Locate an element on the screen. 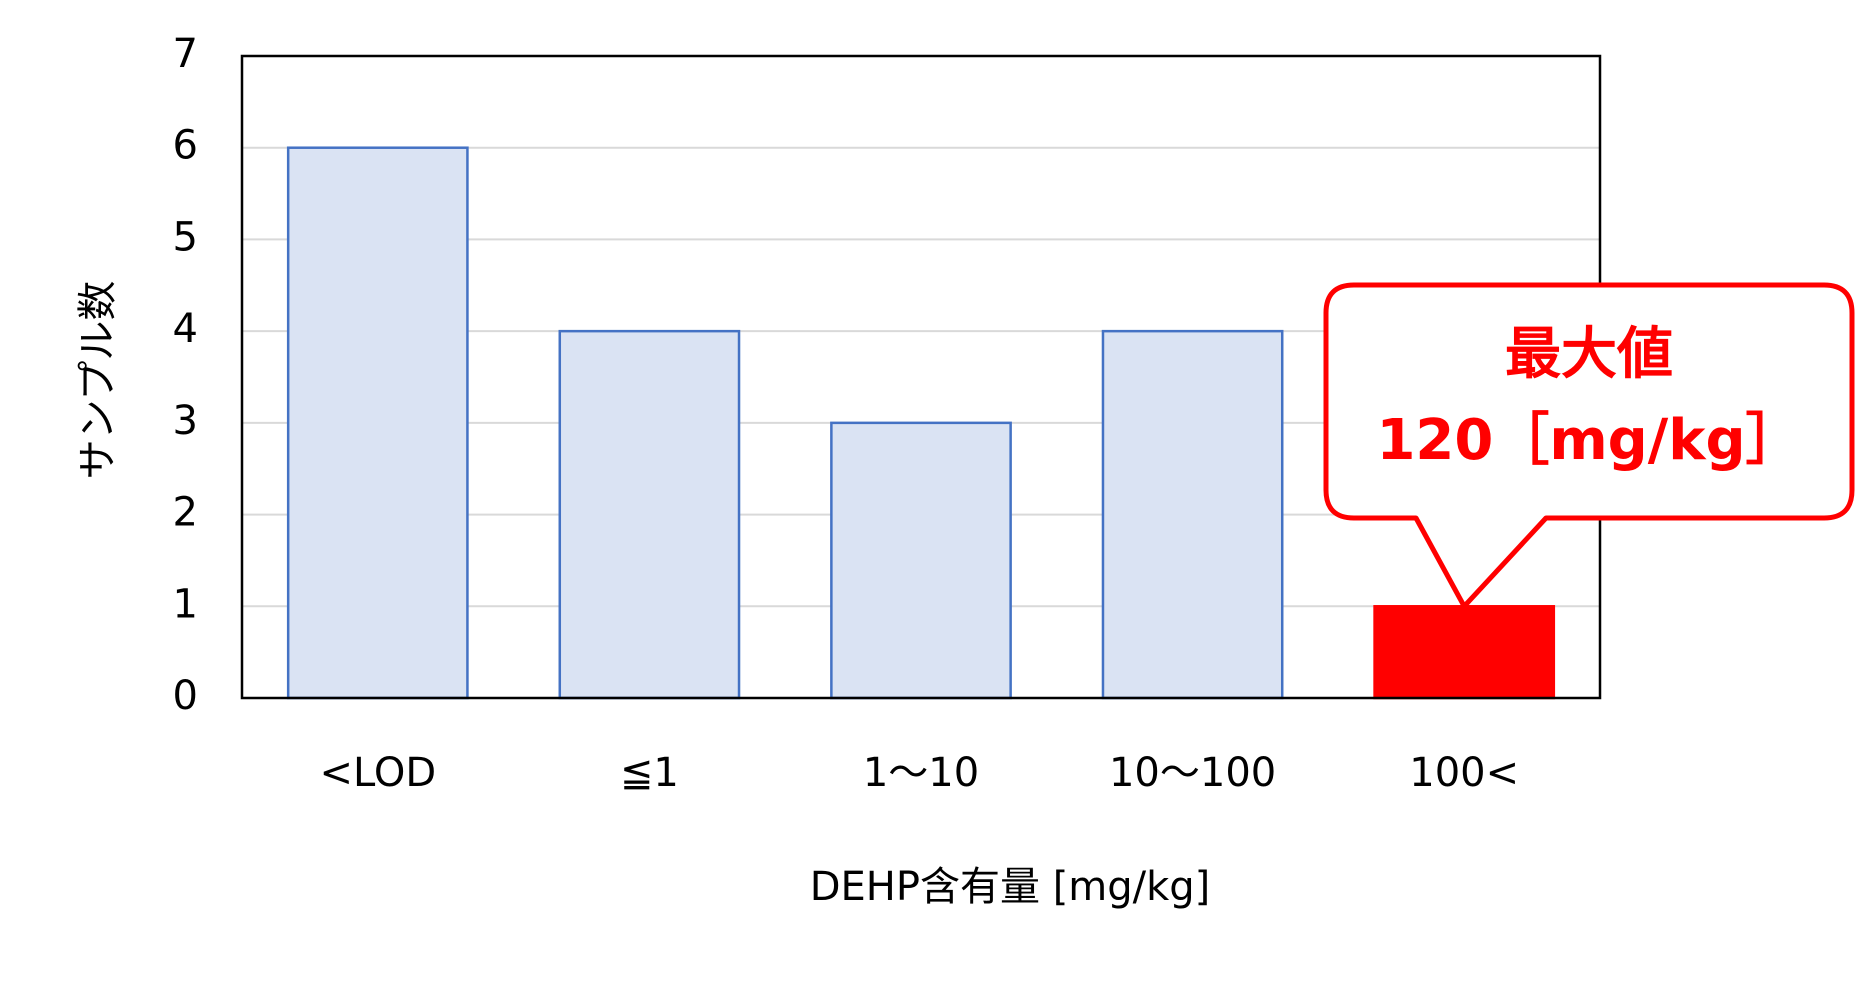  x-tick-label: 100< is located at coordinates (1464, 773).